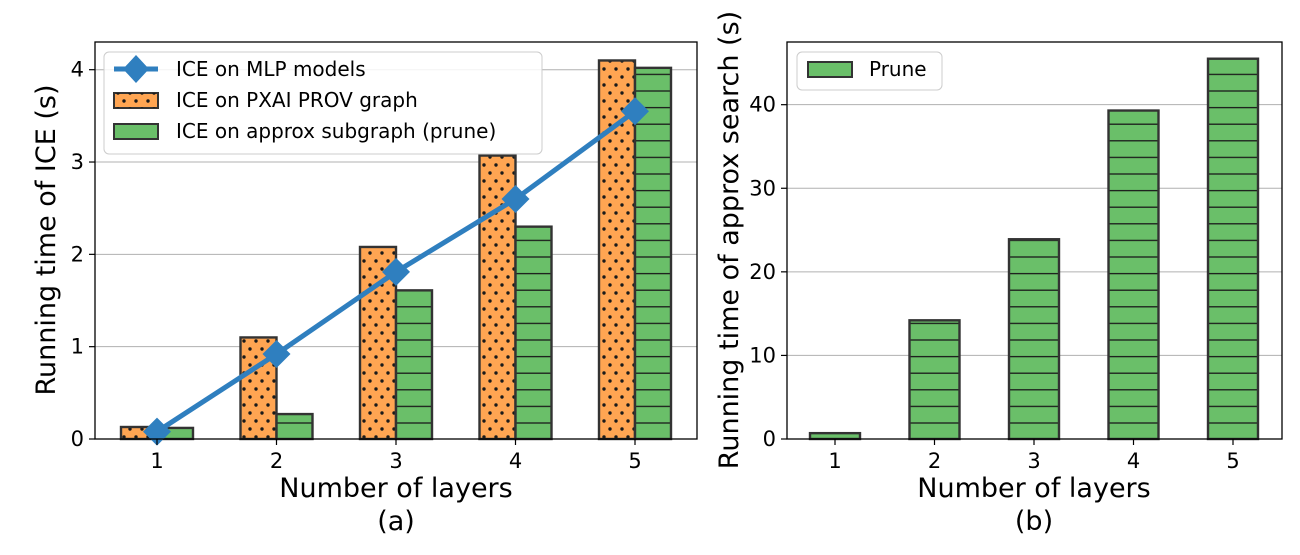  What do you see at coordinates (1033, 488) in the screenshot?
I see `panel-b-x-axis-label: Number of layers` at bounding box center [1033, 488].